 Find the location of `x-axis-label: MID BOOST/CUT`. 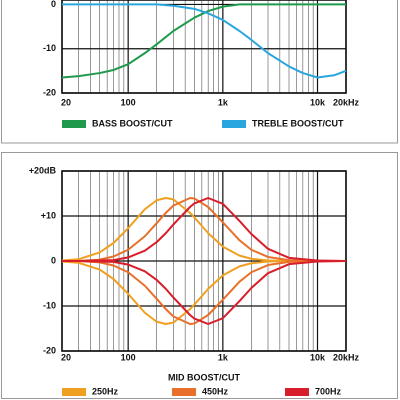

x-axis-label: MID BOOST/CUT is located at coordinates (204, 377).